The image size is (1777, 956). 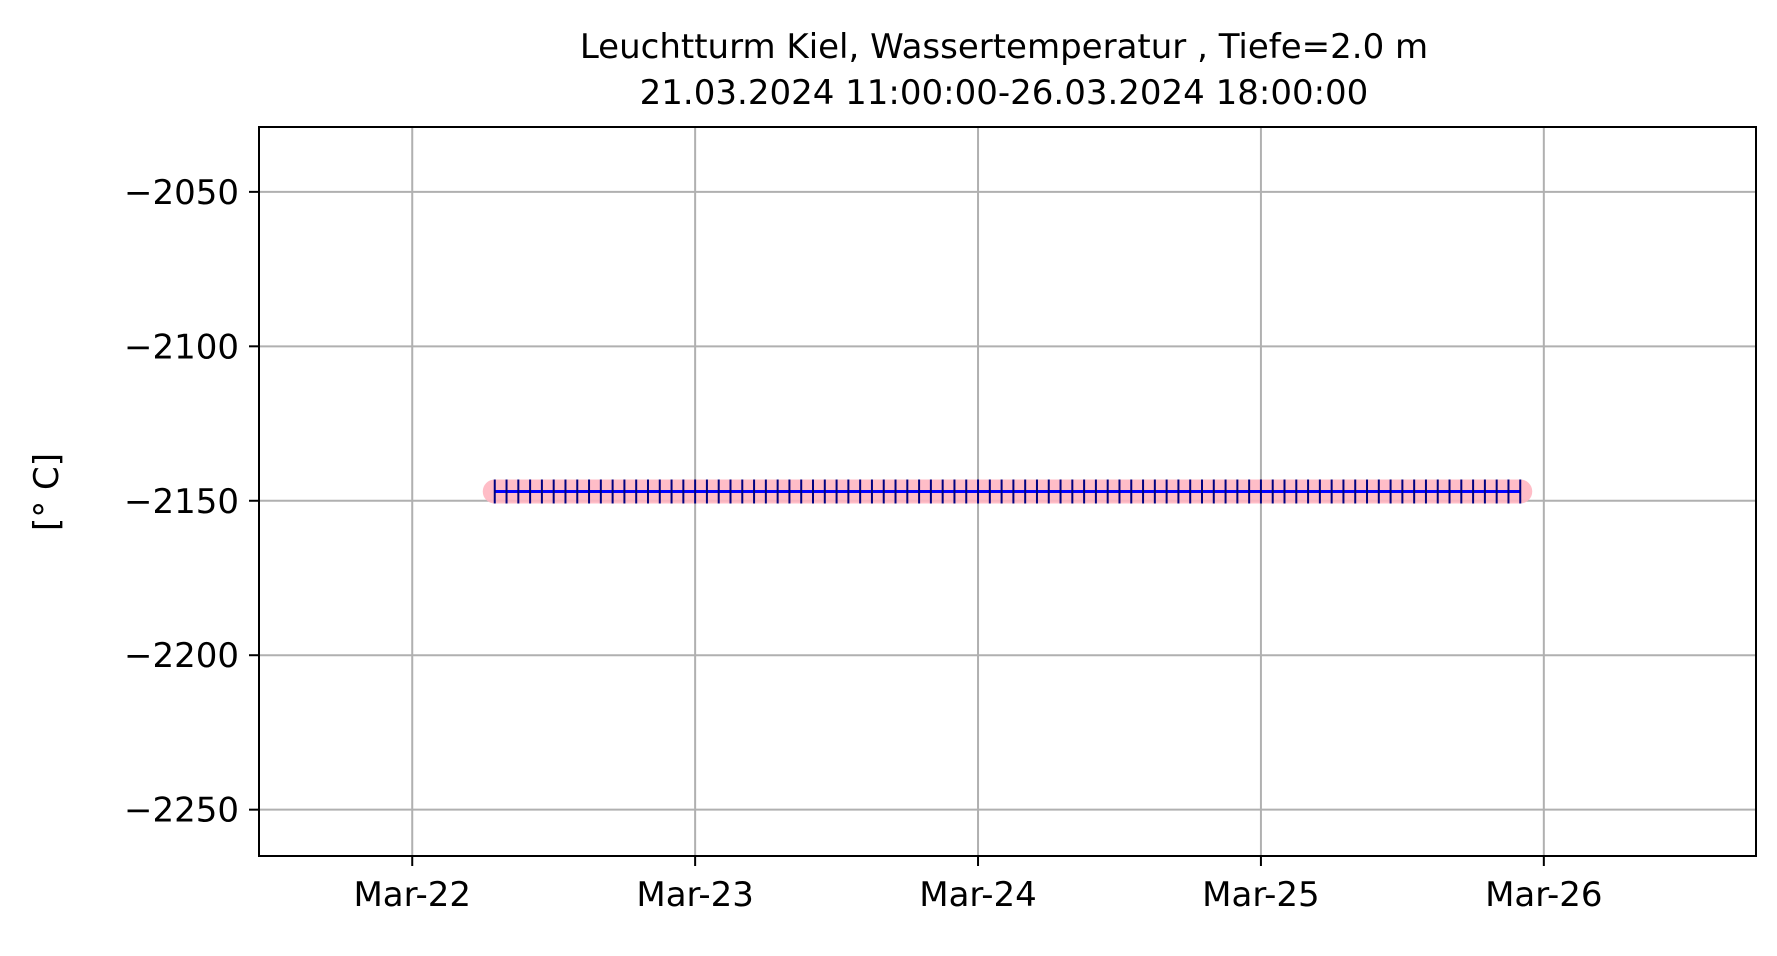 What do you see at coordinates (695, 895) in the screenshot?
I see `x-tick-label: Mar-23` at bounding box center [695, 895].